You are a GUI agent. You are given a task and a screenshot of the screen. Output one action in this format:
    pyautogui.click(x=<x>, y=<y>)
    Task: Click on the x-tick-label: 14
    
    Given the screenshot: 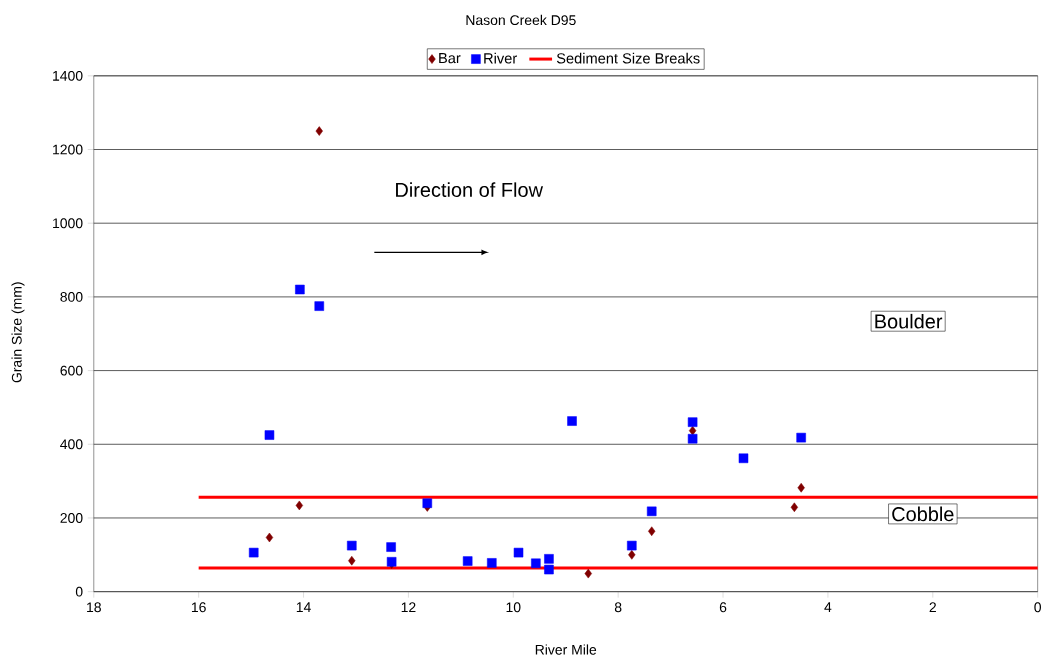 What is the action you would take?
    pyautogui.click(x=303, y=607)
    